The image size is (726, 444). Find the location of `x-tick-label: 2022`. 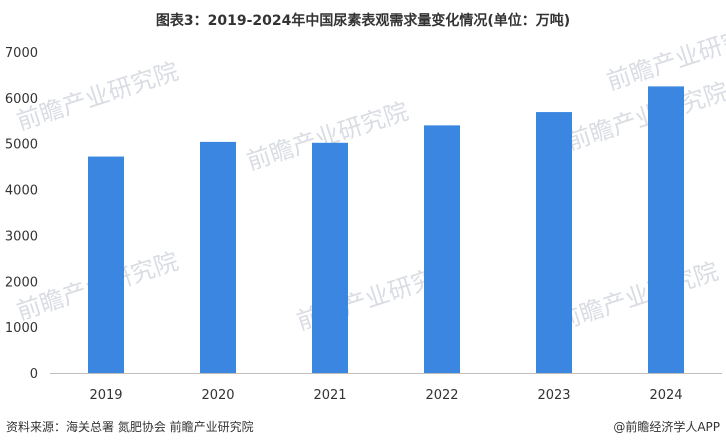

x-tick-label: 2022 is located at coordinates (441, 395).